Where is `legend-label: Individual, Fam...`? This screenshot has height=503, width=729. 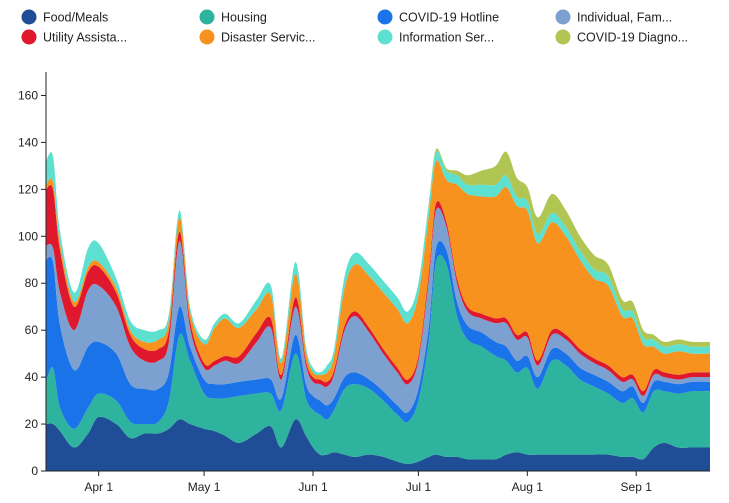 legend-label: Individual, Fam... is located at coordinates (624, 18).